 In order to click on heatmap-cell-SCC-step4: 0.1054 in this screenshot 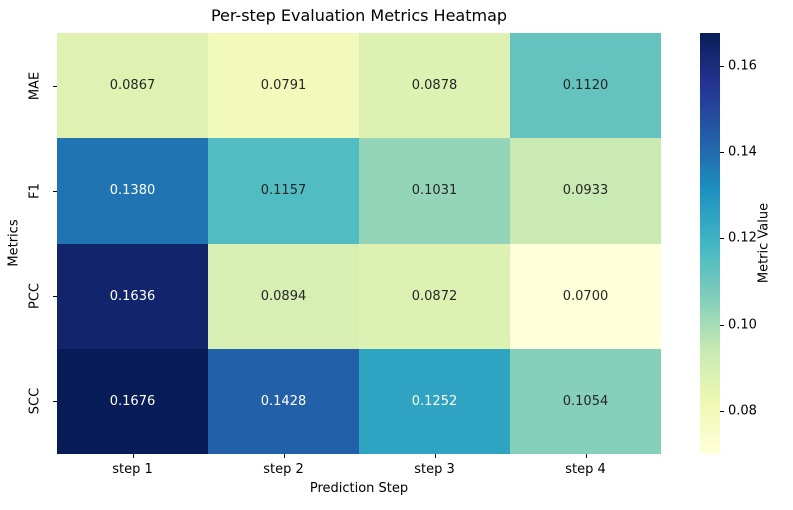, I will do `click(585, 401)`.